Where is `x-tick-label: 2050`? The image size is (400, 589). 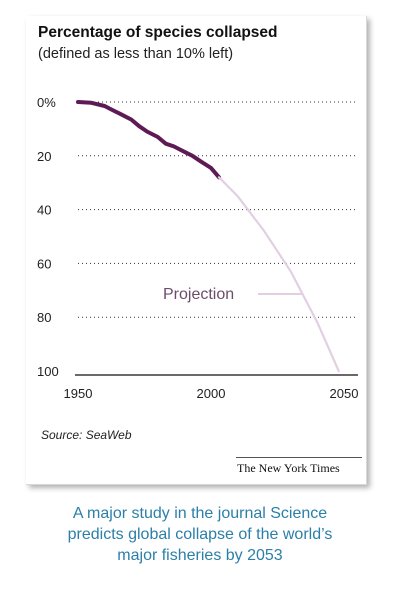 x-tick-label: 2050 is located at coordinates (344, 393).